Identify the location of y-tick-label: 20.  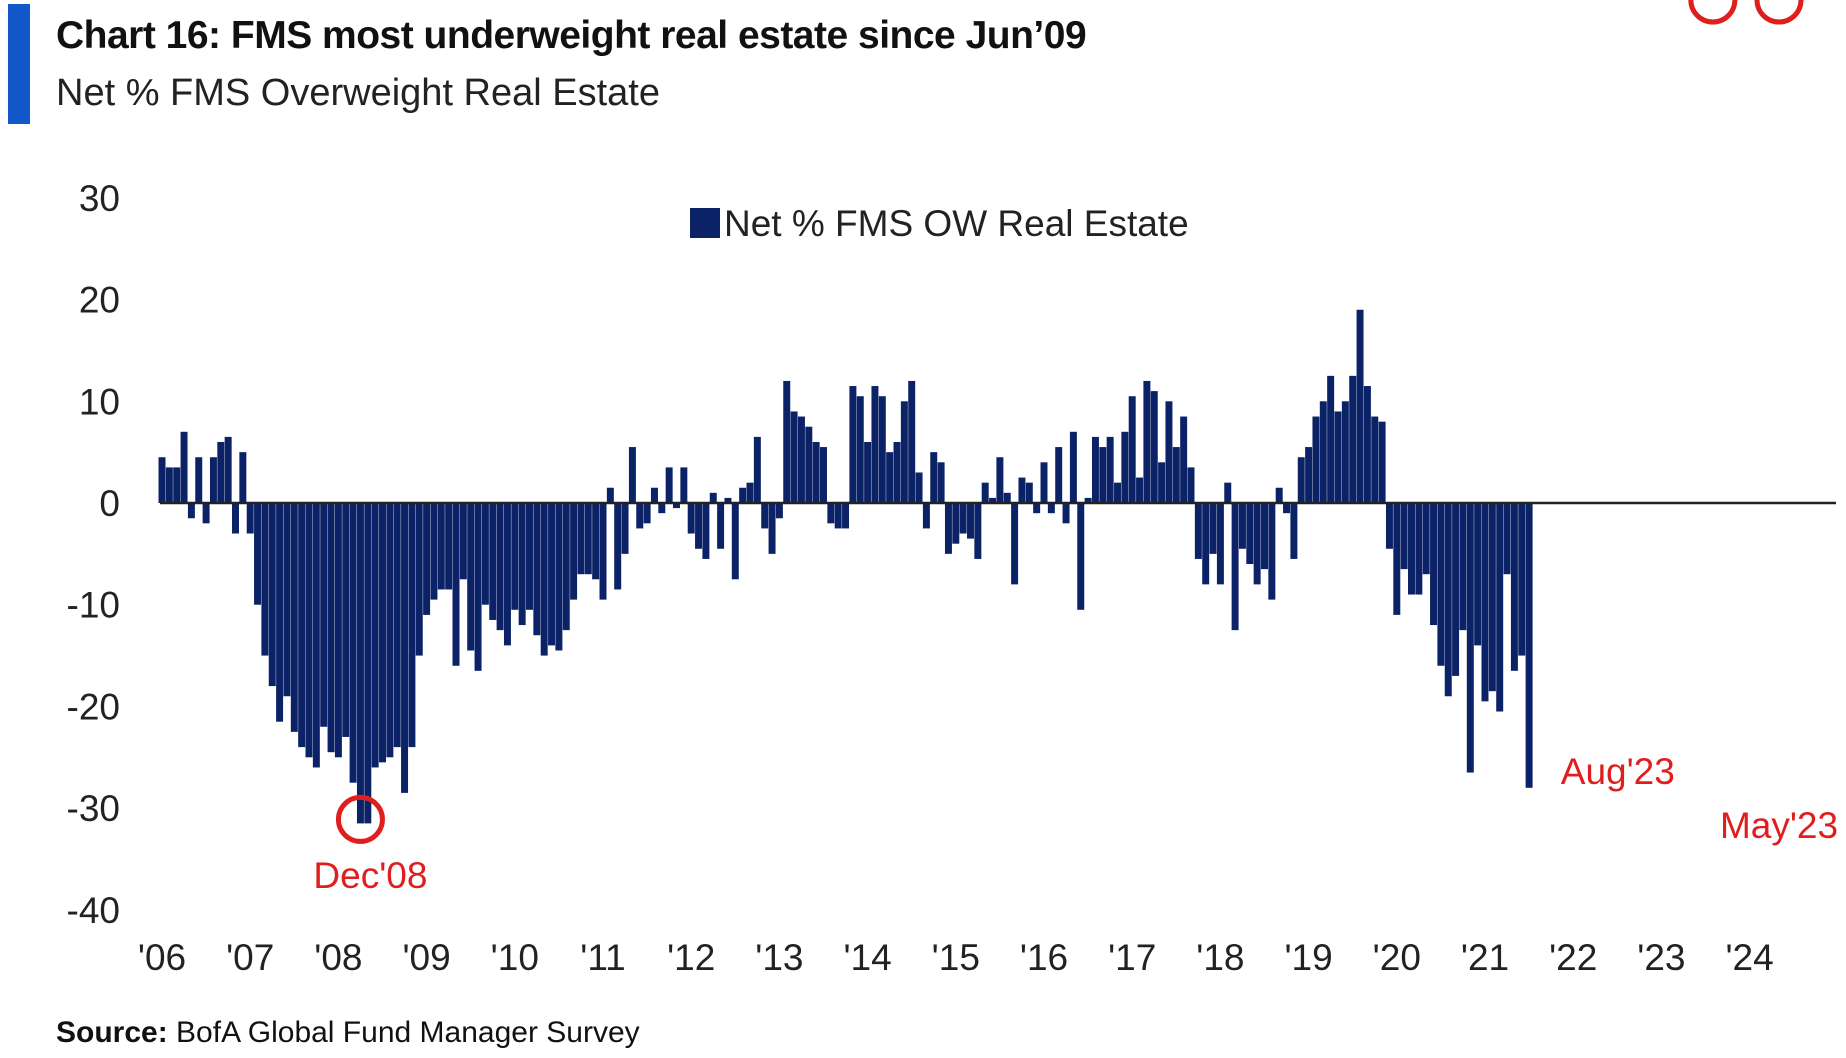
(99, 300).